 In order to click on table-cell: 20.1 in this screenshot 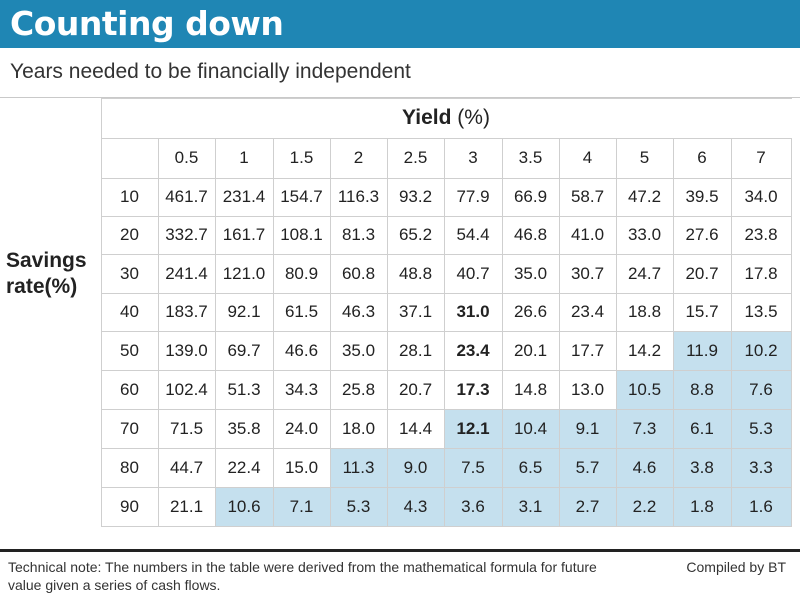, I will do `click(530, 350)`.